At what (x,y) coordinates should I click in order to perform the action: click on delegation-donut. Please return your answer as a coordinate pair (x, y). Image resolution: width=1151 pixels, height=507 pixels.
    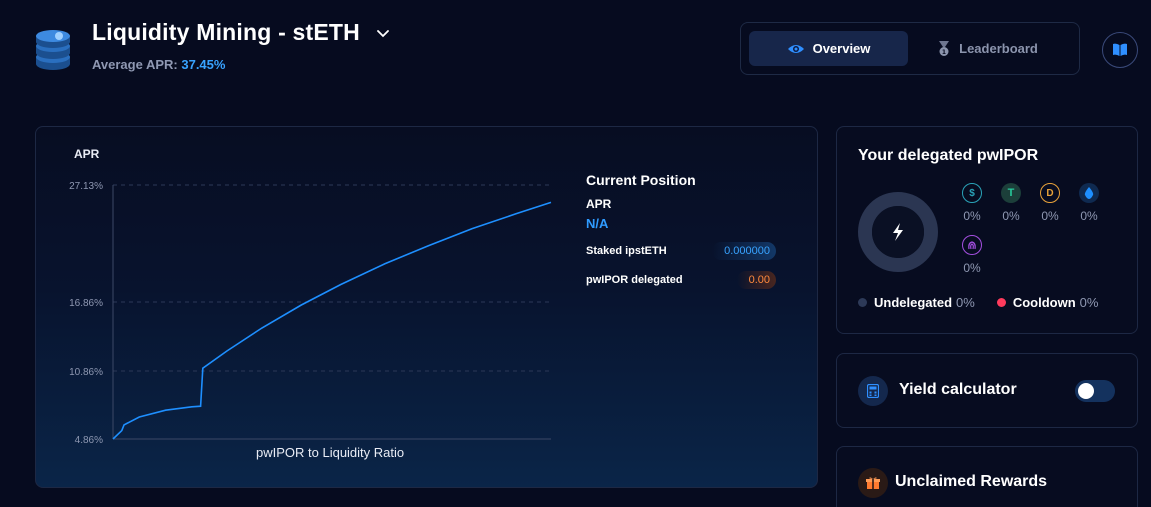
    Looking at the image, I should click on (898, 232).